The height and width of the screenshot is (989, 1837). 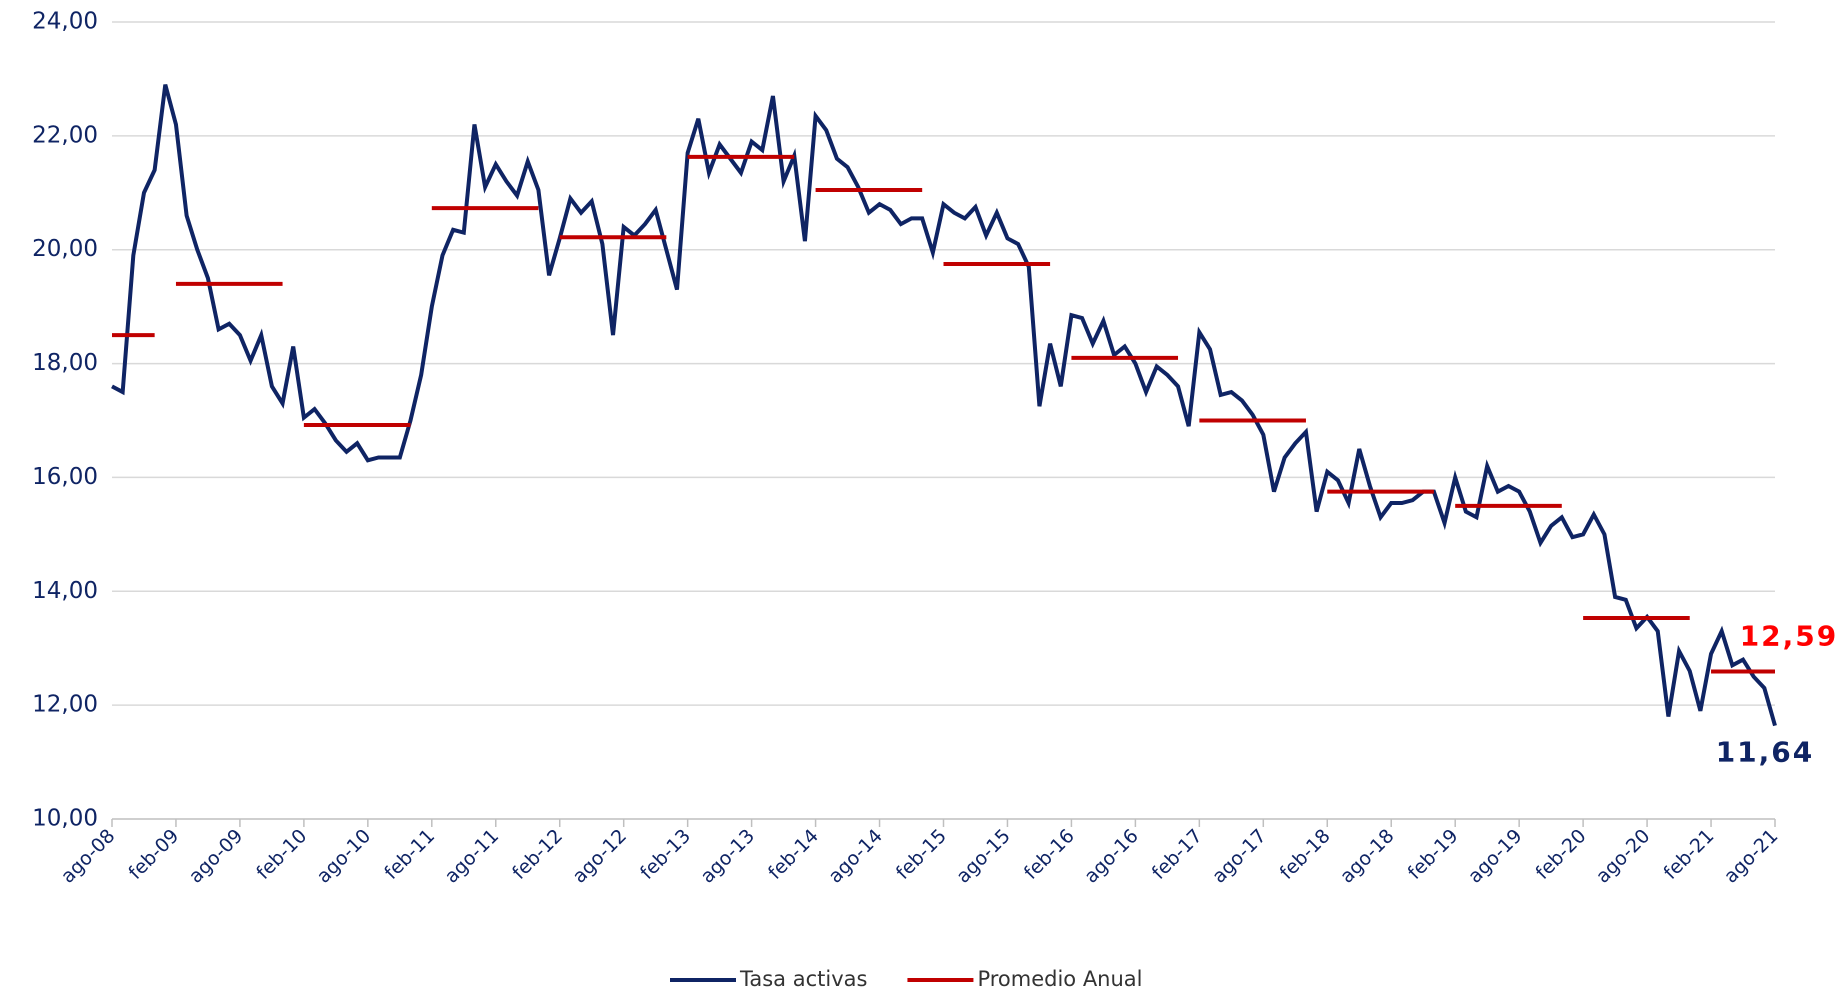 I want to click on y-tick-label: 10,00, so click(x=65, y=819).